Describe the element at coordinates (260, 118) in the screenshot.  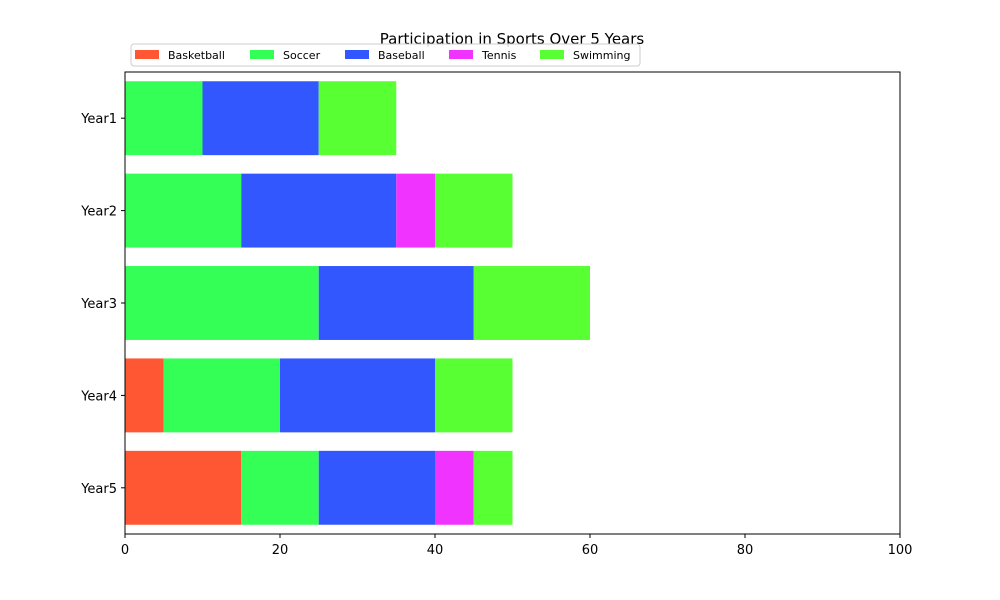
I see `bar-baseball-year1` at that location.